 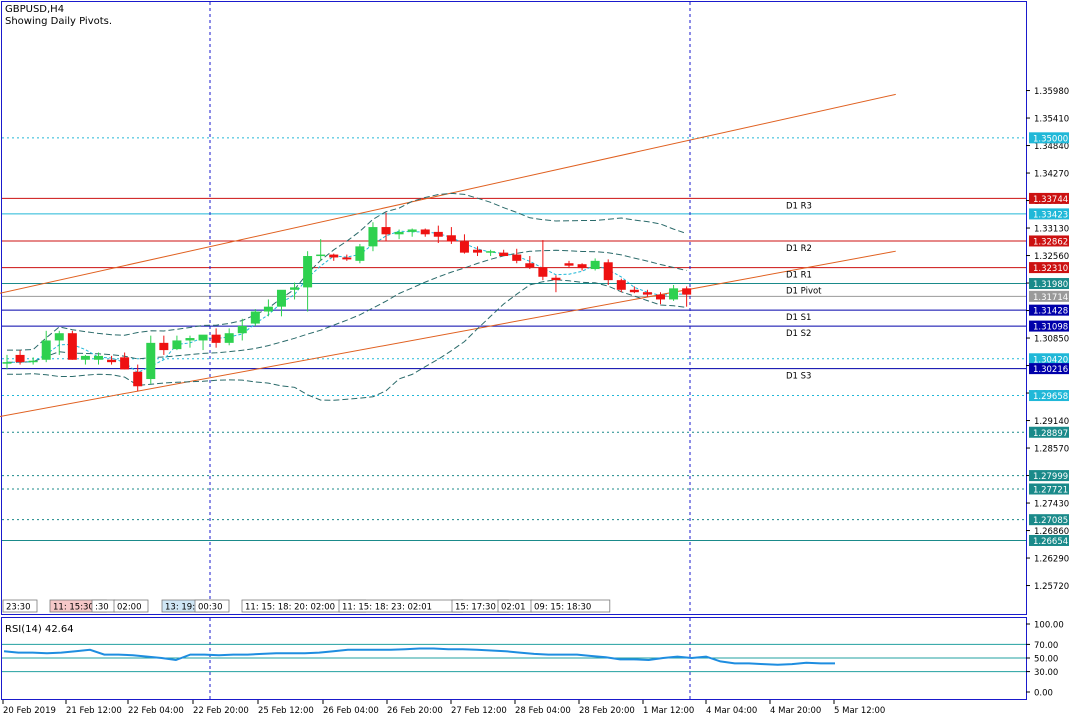 I want to click on price-tag: 1.28897, so click(x=1049, y=432).